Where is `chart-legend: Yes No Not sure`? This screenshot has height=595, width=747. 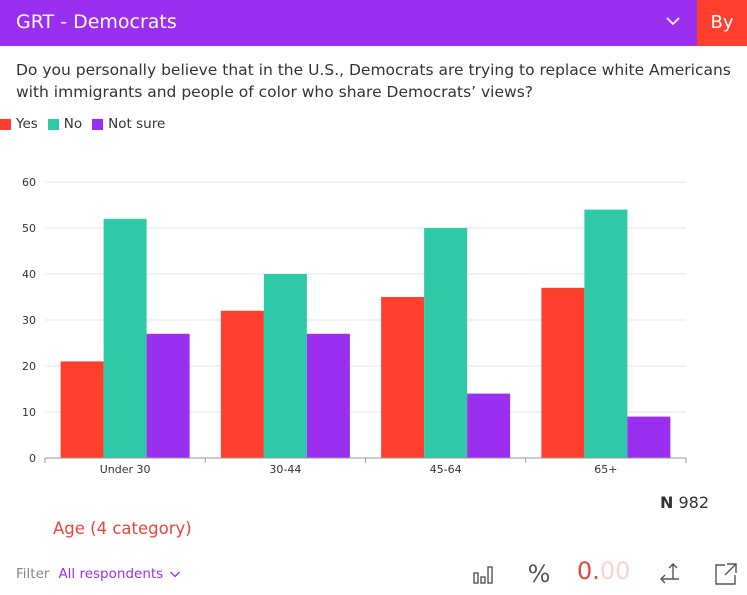 chart-legend: Yes No Not sure is located at coordinates (87, 124).